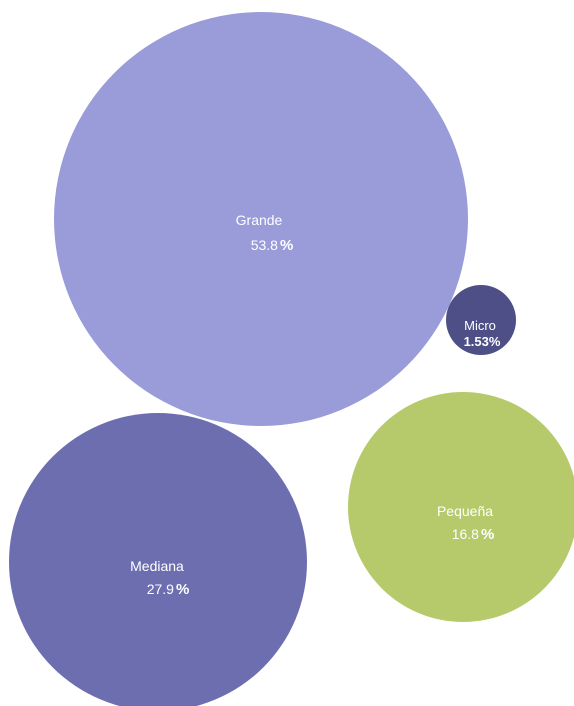 Image resolution: width=574 pixels, height=706 pixels. I want to click on bubble-circle-pequena, so click(461, 507).